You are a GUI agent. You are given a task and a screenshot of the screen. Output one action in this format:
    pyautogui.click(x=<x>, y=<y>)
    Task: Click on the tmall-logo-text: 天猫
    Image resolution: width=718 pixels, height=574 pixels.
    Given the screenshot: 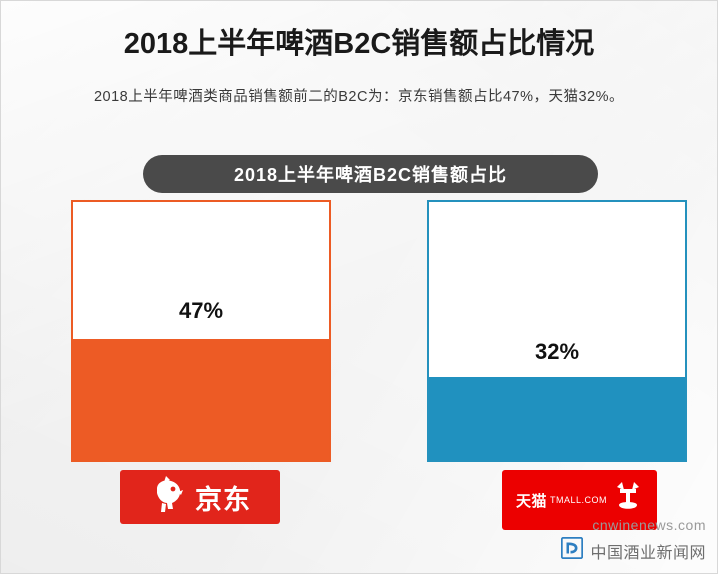 What is the action you would take?
    pyautogui.click(x=531, y=501)
    